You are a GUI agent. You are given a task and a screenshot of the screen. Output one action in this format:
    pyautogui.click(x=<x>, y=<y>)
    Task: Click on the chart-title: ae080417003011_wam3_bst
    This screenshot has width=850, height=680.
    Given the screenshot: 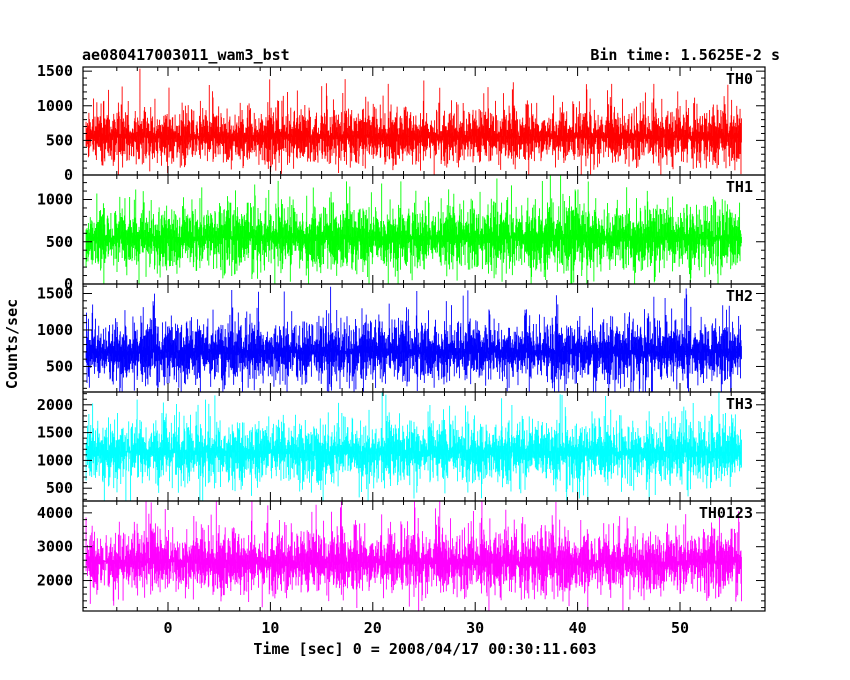 What is the action you would take?
    pyautogui.click(x=186, y=55)
    